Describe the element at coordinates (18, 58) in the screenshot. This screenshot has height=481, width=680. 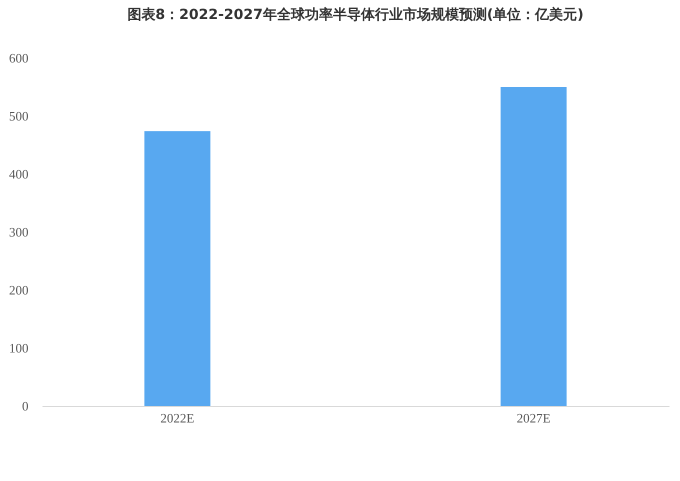
I see `y-tick-label: 600` at that location.